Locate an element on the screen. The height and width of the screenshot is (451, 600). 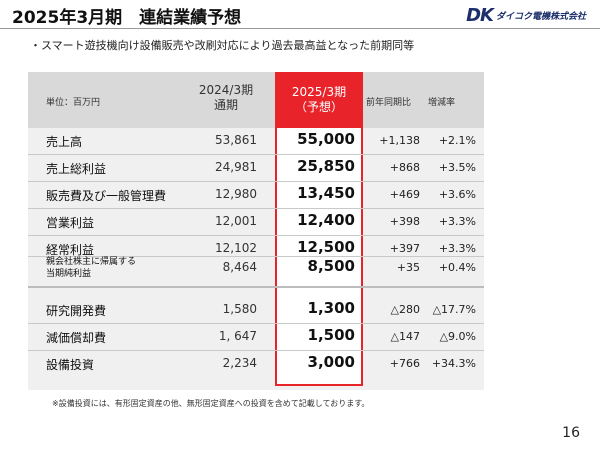
header-2025-line1: 2025/3期 is located at coordinates (319, 92).